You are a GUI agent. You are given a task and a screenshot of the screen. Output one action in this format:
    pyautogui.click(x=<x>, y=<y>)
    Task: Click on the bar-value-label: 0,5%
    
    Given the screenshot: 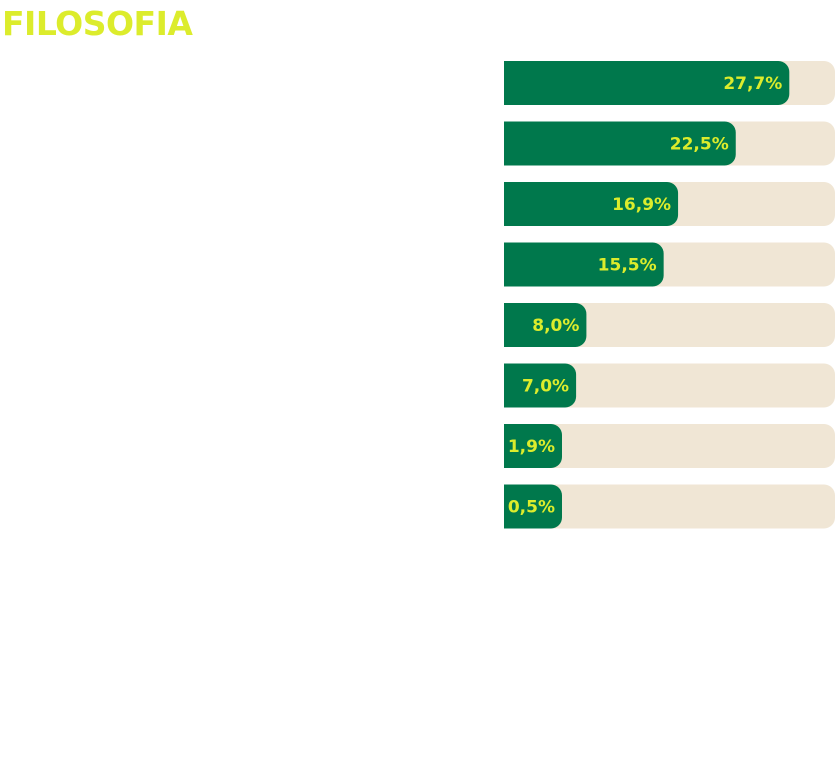 What is the action you would take?
    pyautogui.click(x=531, y=508)
    